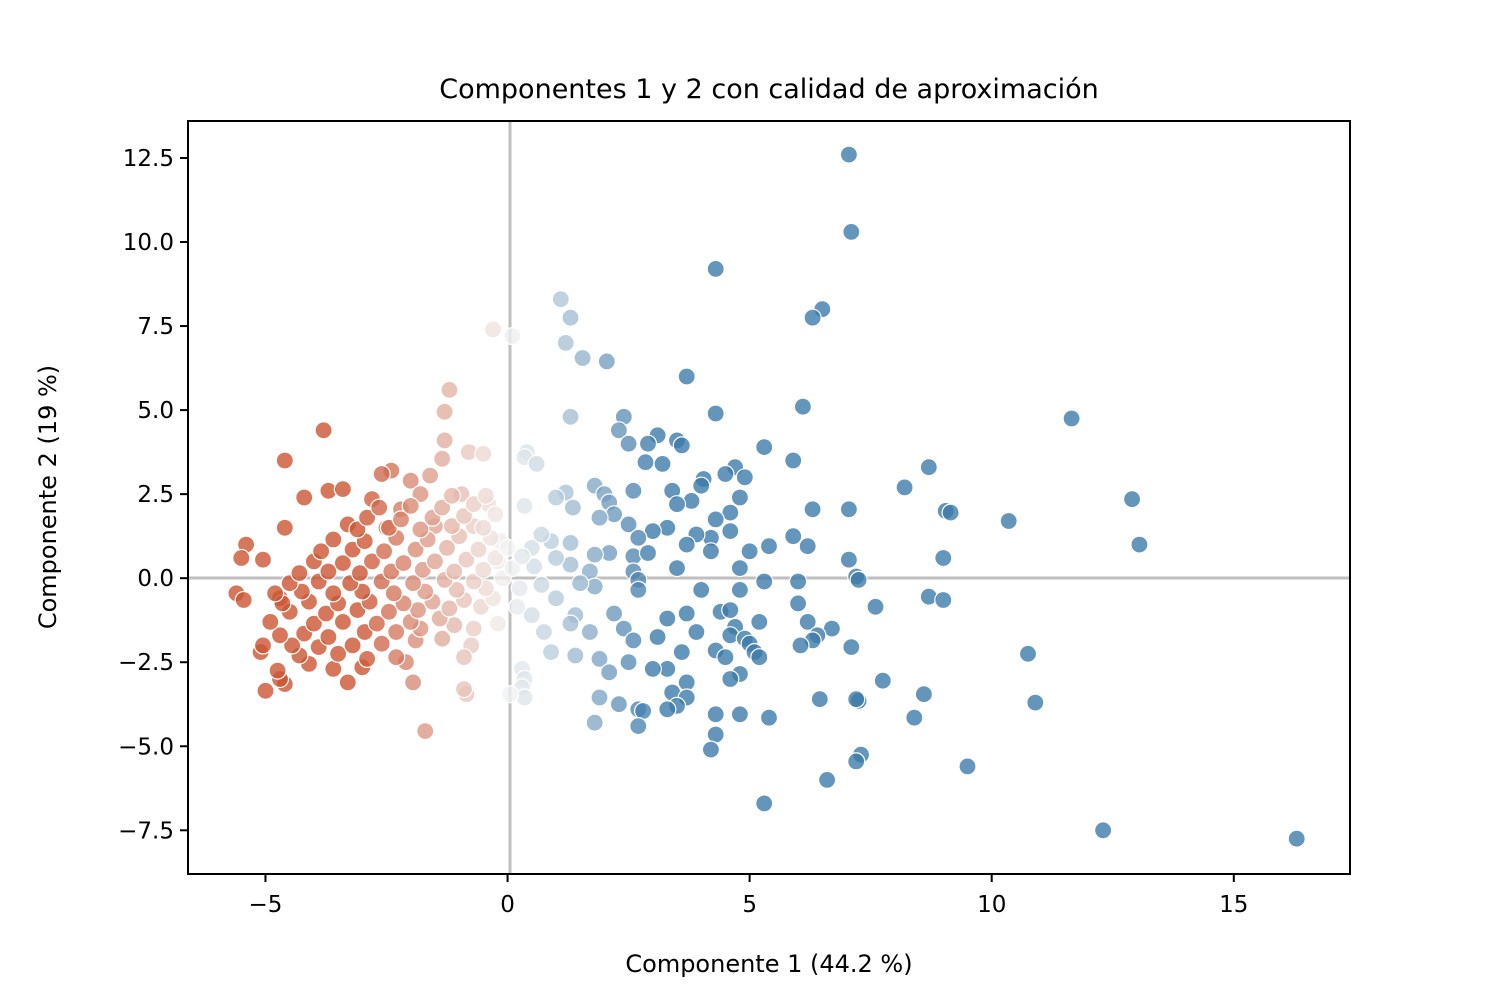  What do you see at coordinates (748, 896) in the screenshot?
I see `x-axis: −5 0 5 10 15` at bounding box center [748, 896].